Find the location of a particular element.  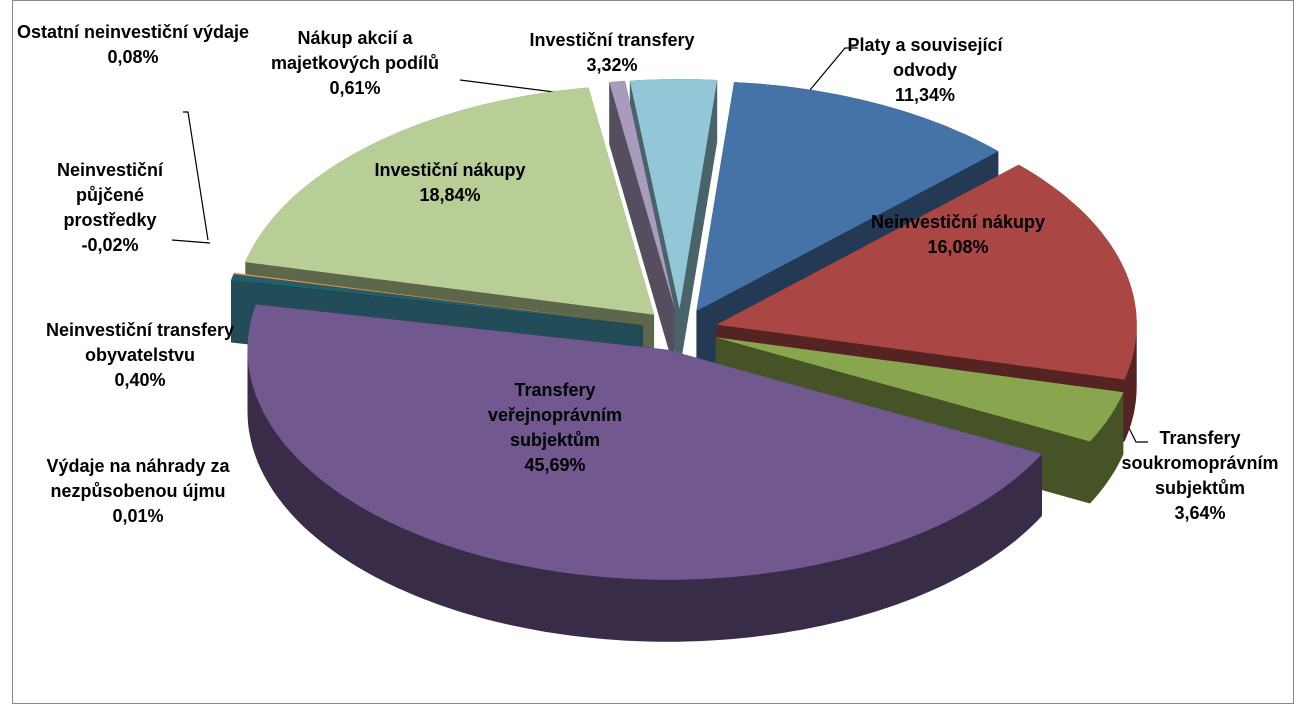

category-label: Transfery soukromoprávním subjektům is located at coordinates (1200, 463).